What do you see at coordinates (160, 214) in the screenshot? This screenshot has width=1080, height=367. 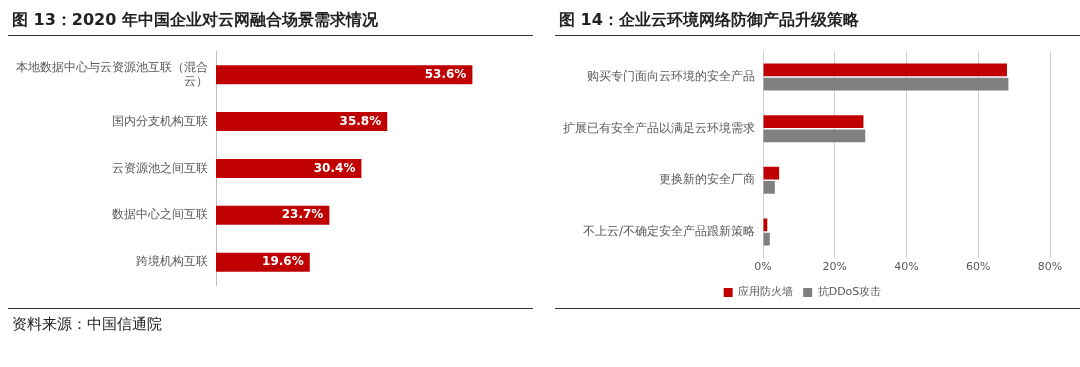 I see `y-tick-label: 数据中心之间互联` at bounding box center [160, 214].